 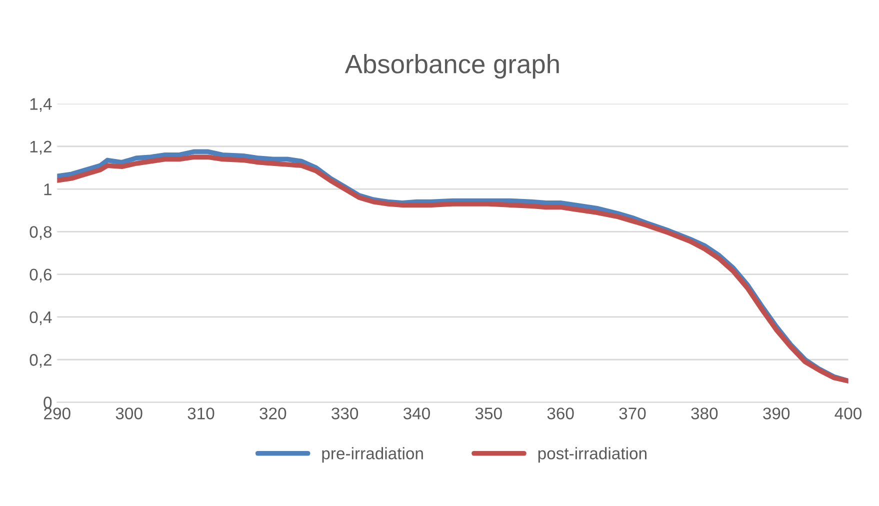 I want to click on y-tick-label: 0,2, so click(x=41, y=361).